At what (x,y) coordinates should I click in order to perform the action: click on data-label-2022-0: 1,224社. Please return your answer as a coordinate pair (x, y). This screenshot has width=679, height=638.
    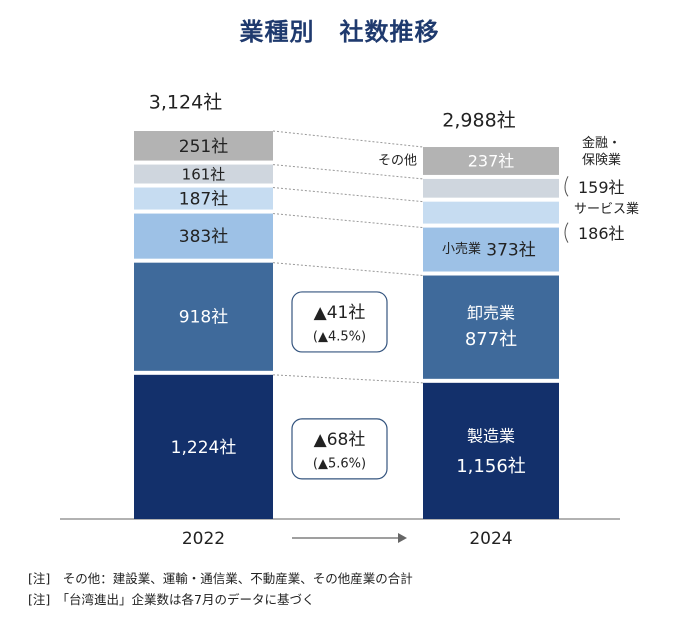
    Looking at the image, I should click on (204, 448).